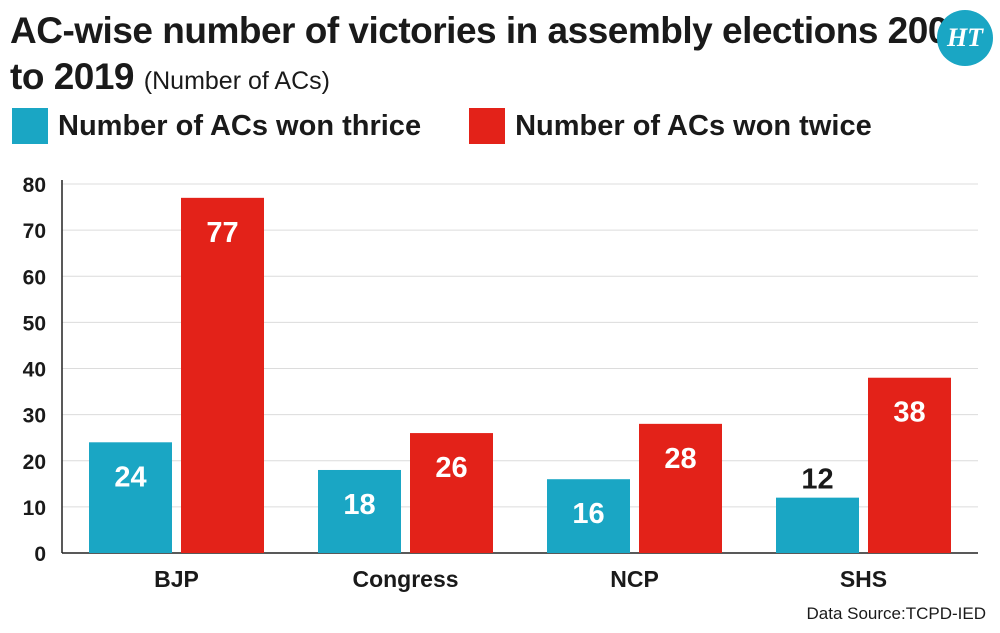 The height and width of the screenshot is (633, 1000). I want to click on y-tick-label-60: 60, so click(34, 277).